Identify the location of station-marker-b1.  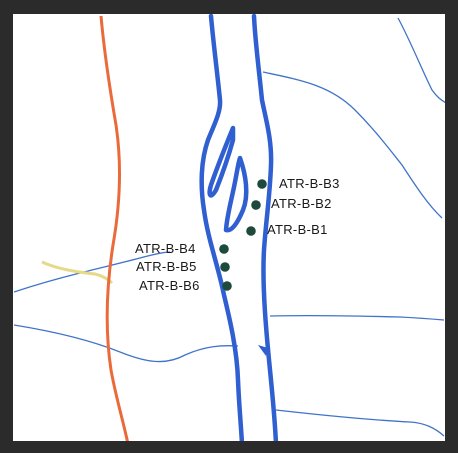
(251, 231).